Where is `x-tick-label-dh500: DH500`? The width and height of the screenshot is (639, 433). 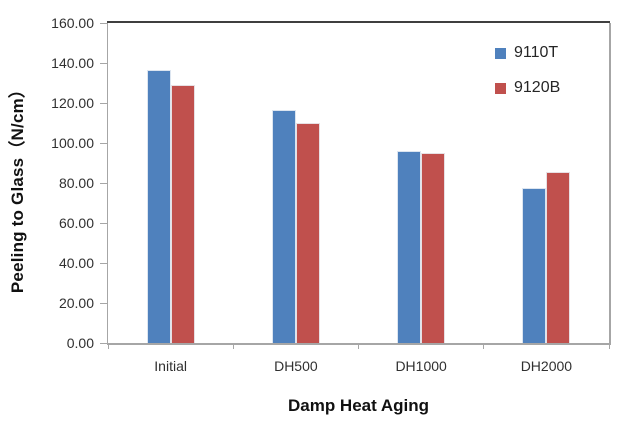 x-tick-label-dh500: DH500 is located at coordinates (296, 366).